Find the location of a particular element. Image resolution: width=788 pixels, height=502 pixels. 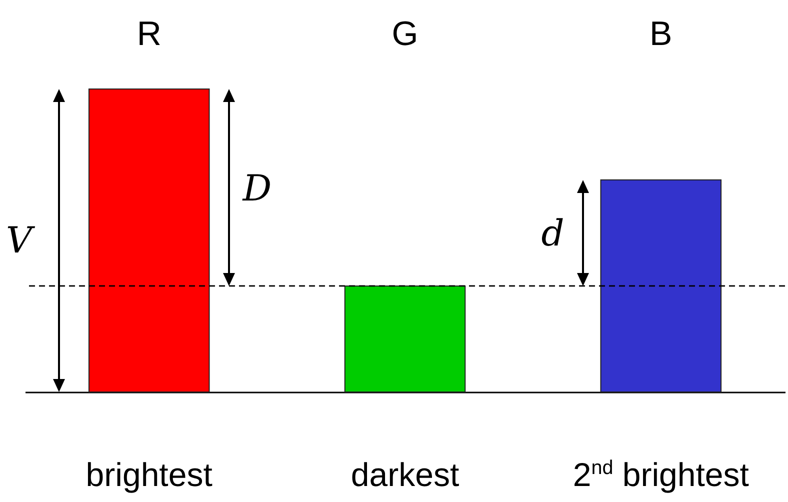

text: brightest is located at coordinates (149, 475).